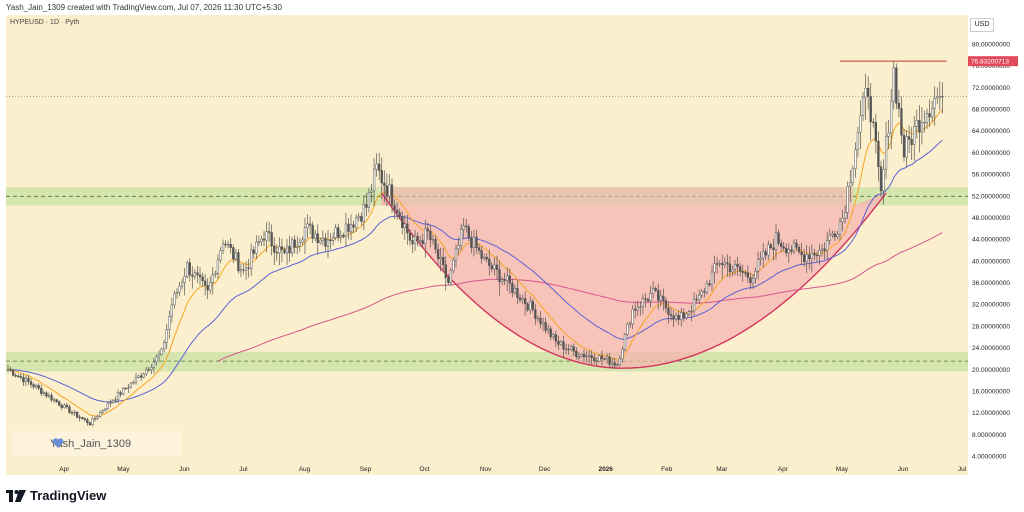 Image resolution: width=1024 pixels, height=512 pixels. What do you see at coordinates (991, 131) in the screenshot?
I see `y-tick-label: 64.00000000` at bounding box center [991, 131].